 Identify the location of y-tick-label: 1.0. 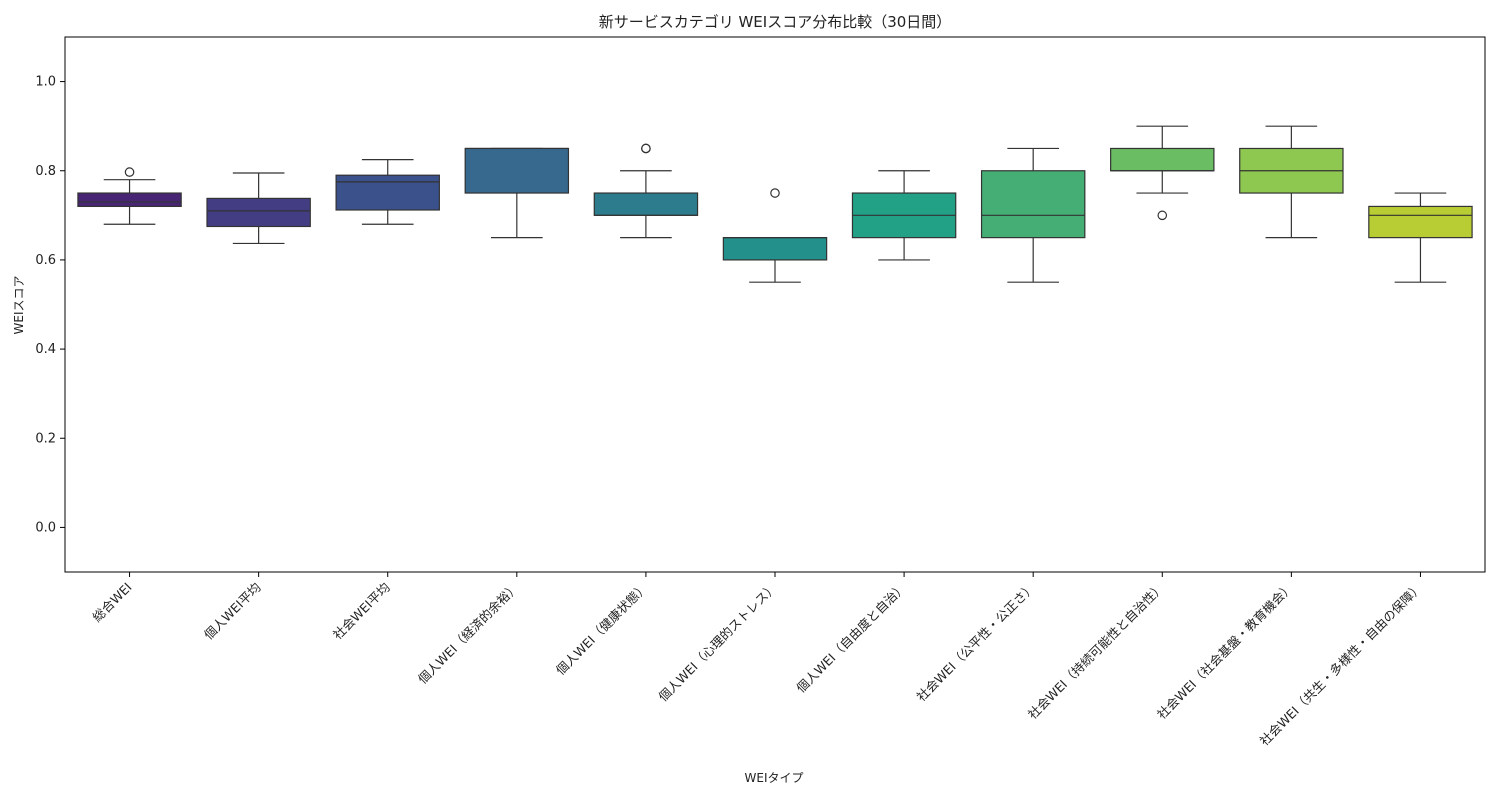
(45, 82).